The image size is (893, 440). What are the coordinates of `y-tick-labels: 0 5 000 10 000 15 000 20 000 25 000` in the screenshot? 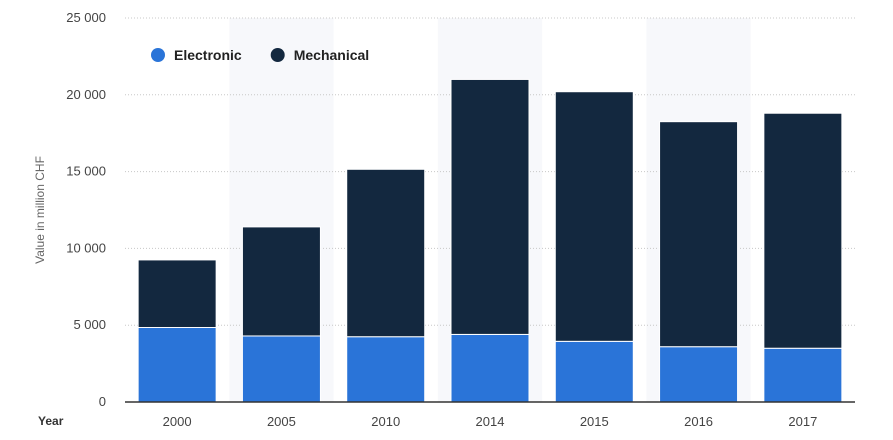 It's located at (86, 209).